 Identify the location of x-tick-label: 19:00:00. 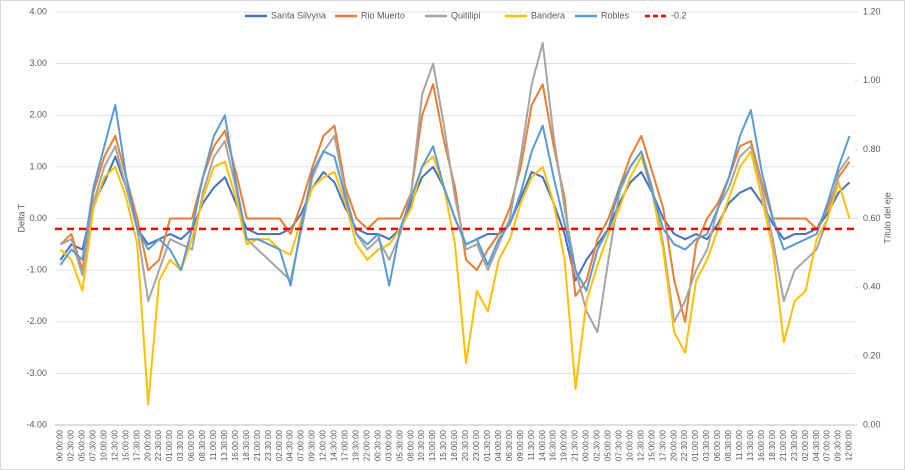
(564, 445).